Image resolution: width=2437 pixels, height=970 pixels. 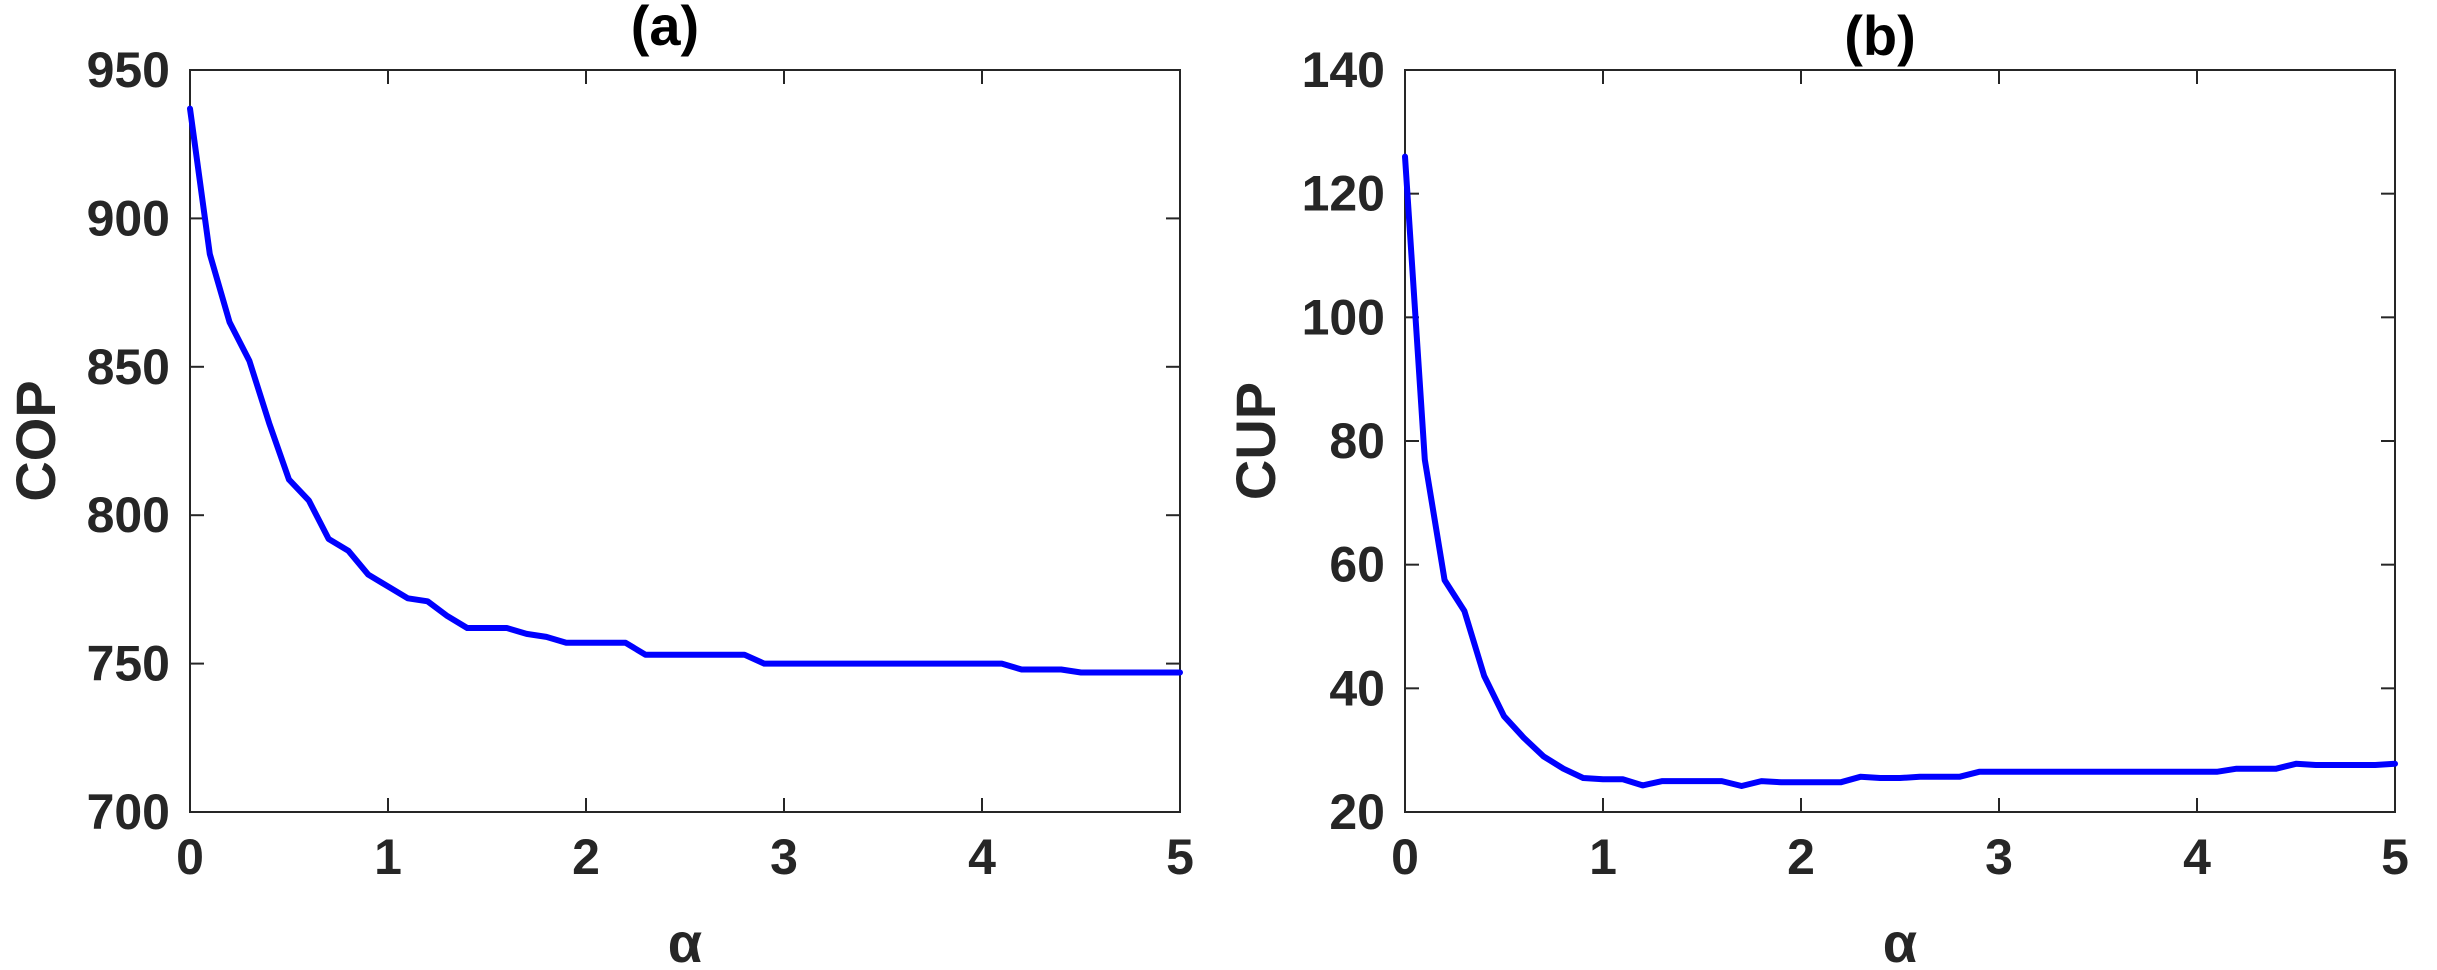 I want to click on y-tick-label: 140, so click(x=1343, y=70).